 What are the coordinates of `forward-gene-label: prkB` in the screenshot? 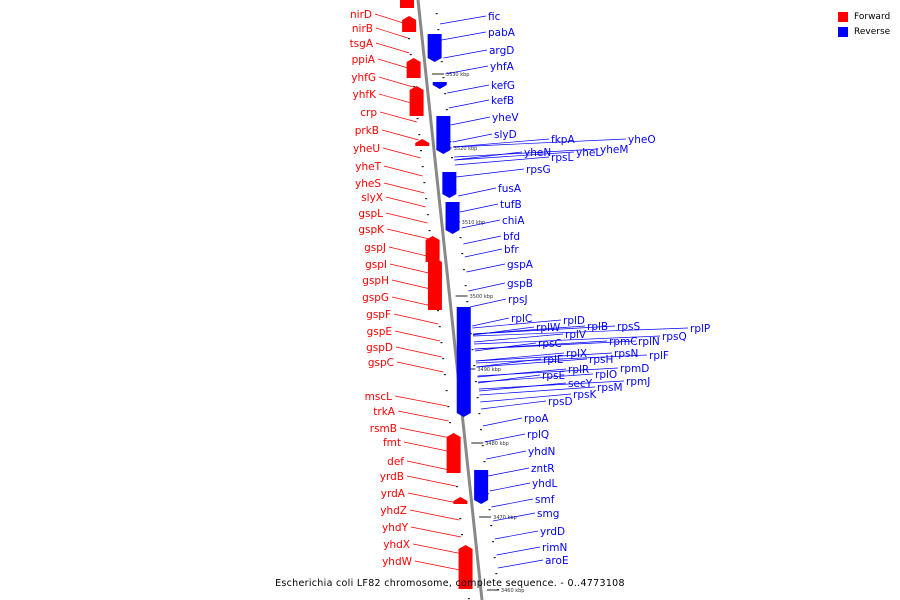 It's located at (367, 131).